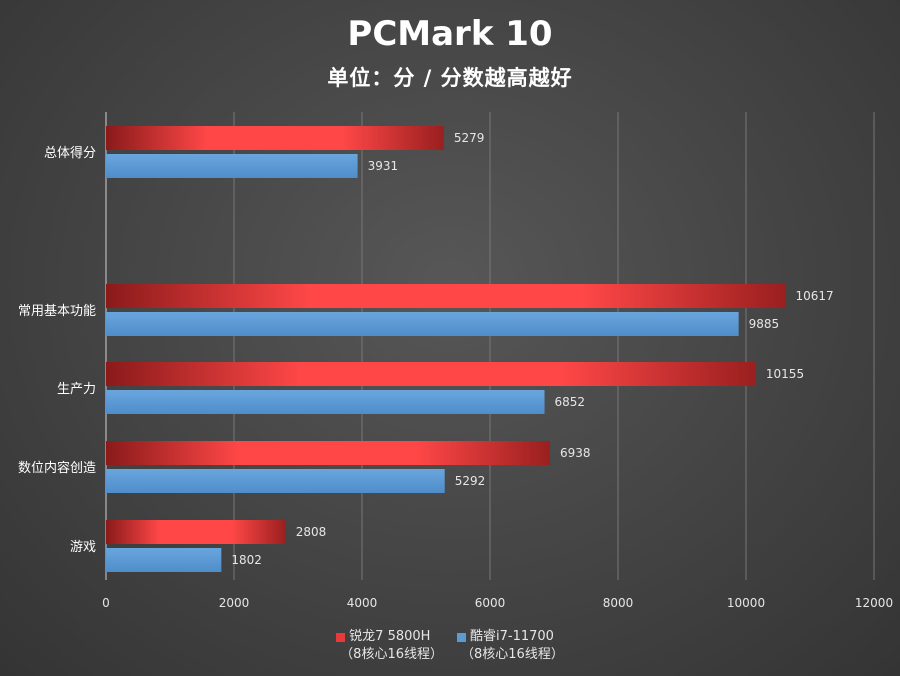  I want to click on legend-label: 锐龙7 5800H, so click(390, 636).